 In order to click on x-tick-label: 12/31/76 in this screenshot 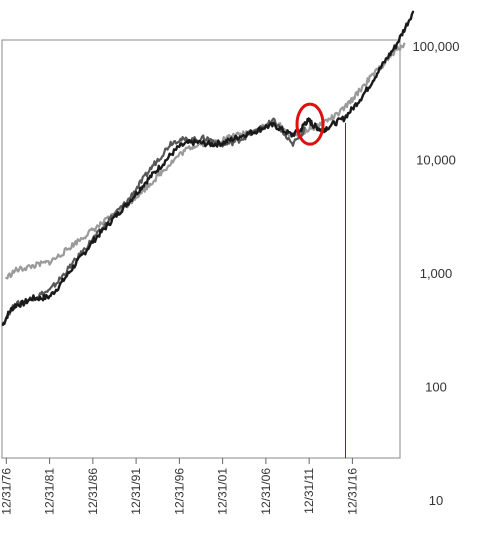, I will do `click(6, 491)`.